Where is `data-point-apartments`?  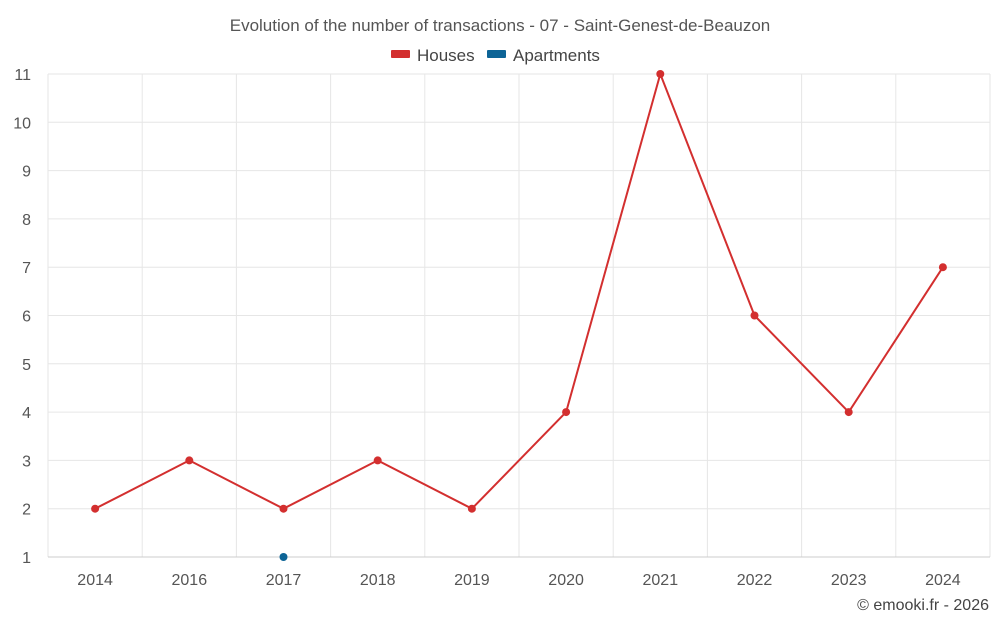 data-point-apartments is located at coordinates (283, 557).